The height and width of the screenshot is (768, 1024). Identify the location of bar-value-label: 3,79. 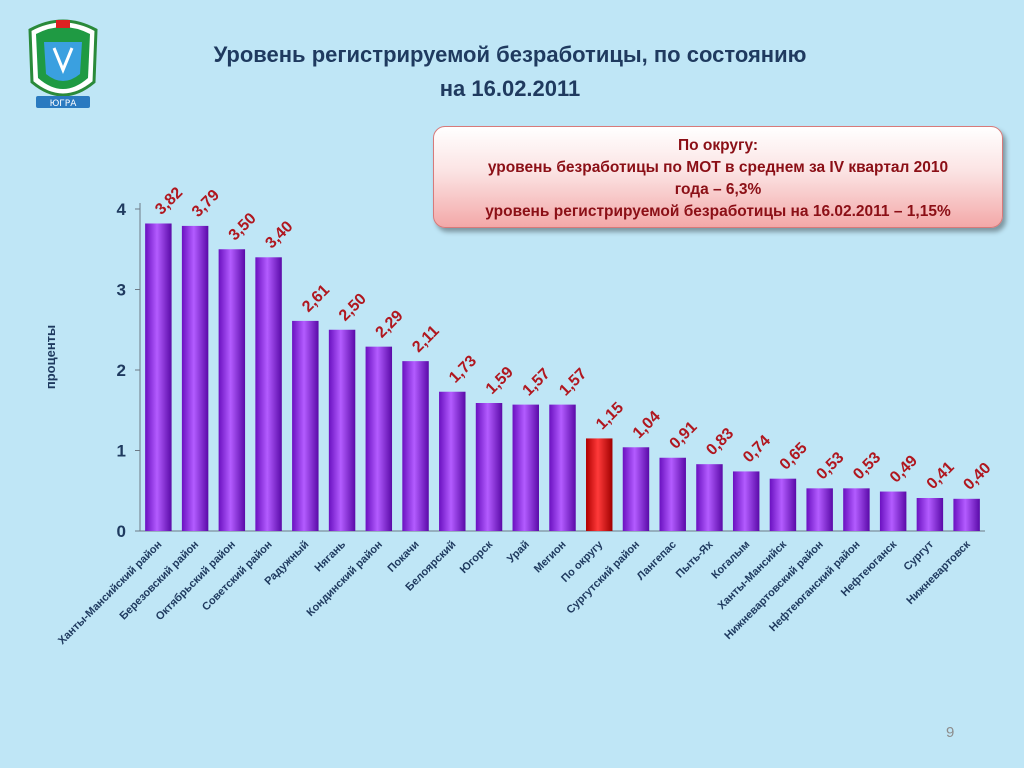
(206, 204).